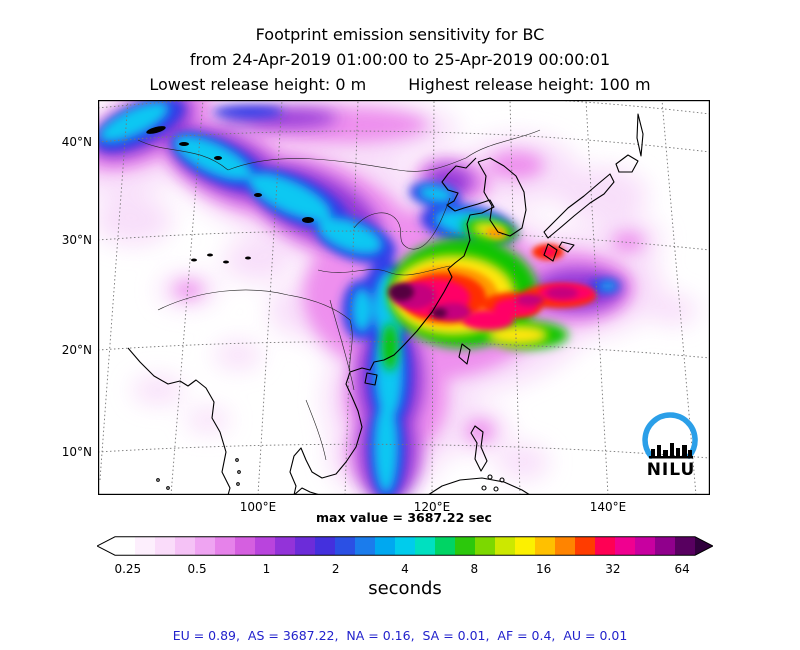 This screenshot has width=800, height=650. I want to click on lat-tick-40n: 40°N, so click(76, 142).